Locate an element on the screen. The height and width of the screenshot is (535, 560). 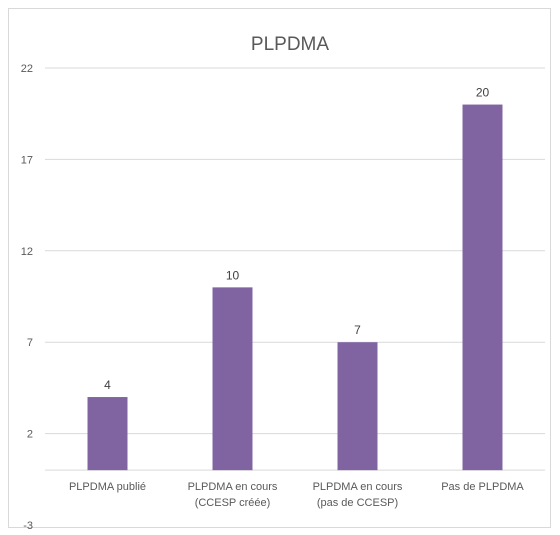
y-tick-label: -3 is located at coordinates (28, 526).